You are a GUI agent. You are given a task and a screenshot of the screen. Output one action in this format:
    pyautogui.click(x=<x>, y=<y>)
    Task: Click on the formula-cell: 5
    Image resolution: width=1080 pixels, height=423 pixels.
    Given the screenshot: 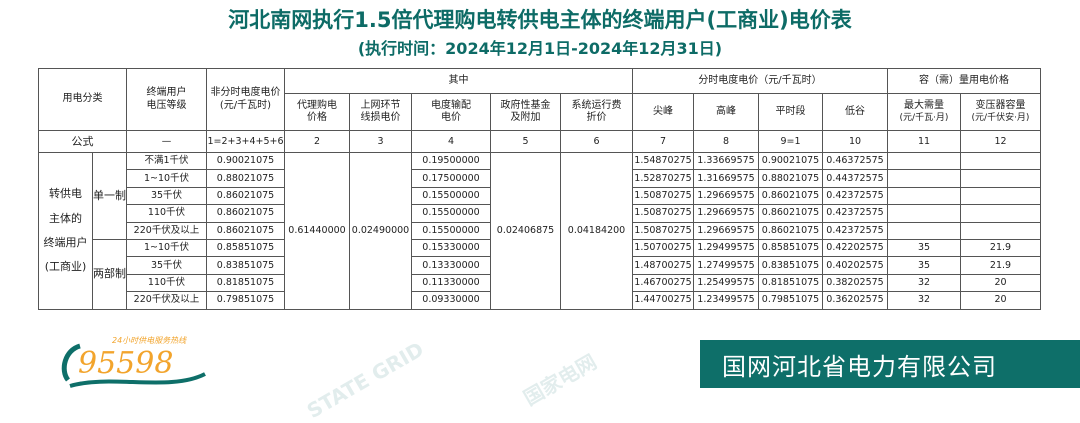 What is the action you would take?
    pyautogui.click(x=525, y=141)
    